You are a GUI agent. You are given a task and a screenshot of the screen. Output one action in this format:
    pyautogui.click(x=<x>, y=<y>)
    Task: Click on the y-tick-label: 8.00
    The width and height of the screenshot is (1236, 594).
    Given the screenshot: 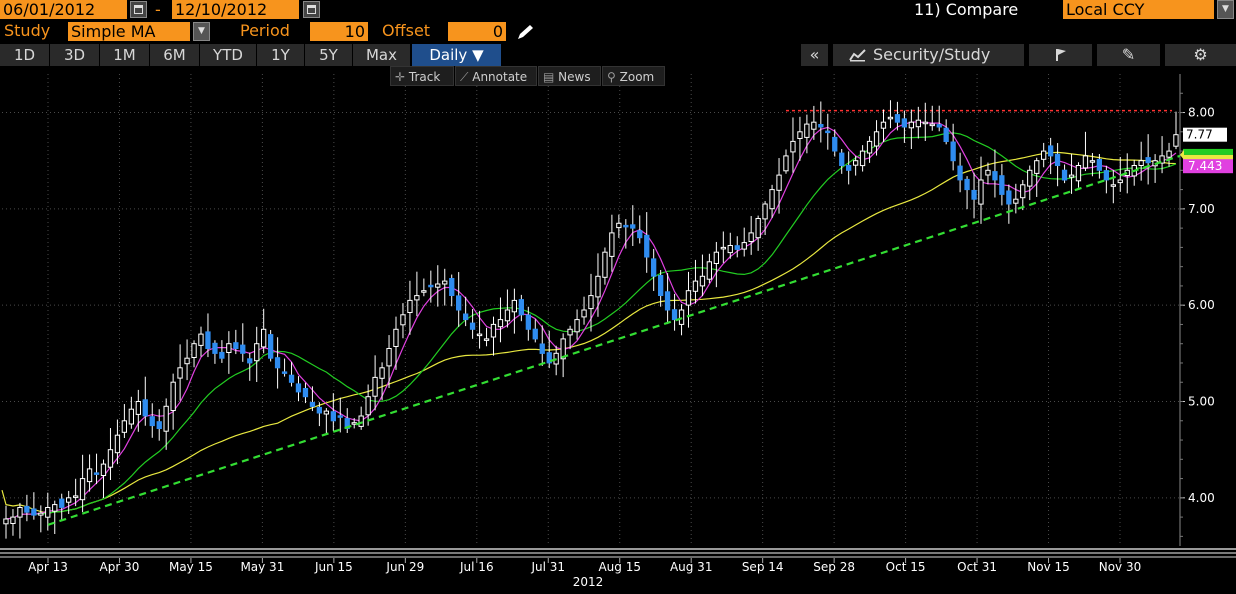 What is the action you would take?
    pyautogui.click(x=1201, y=113)
    